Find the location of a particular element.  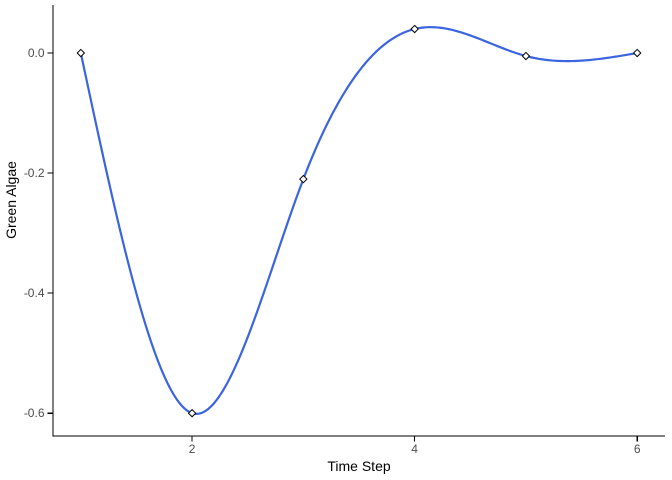

y-tick-label: -0.6 is located at coordinates (34, 413).